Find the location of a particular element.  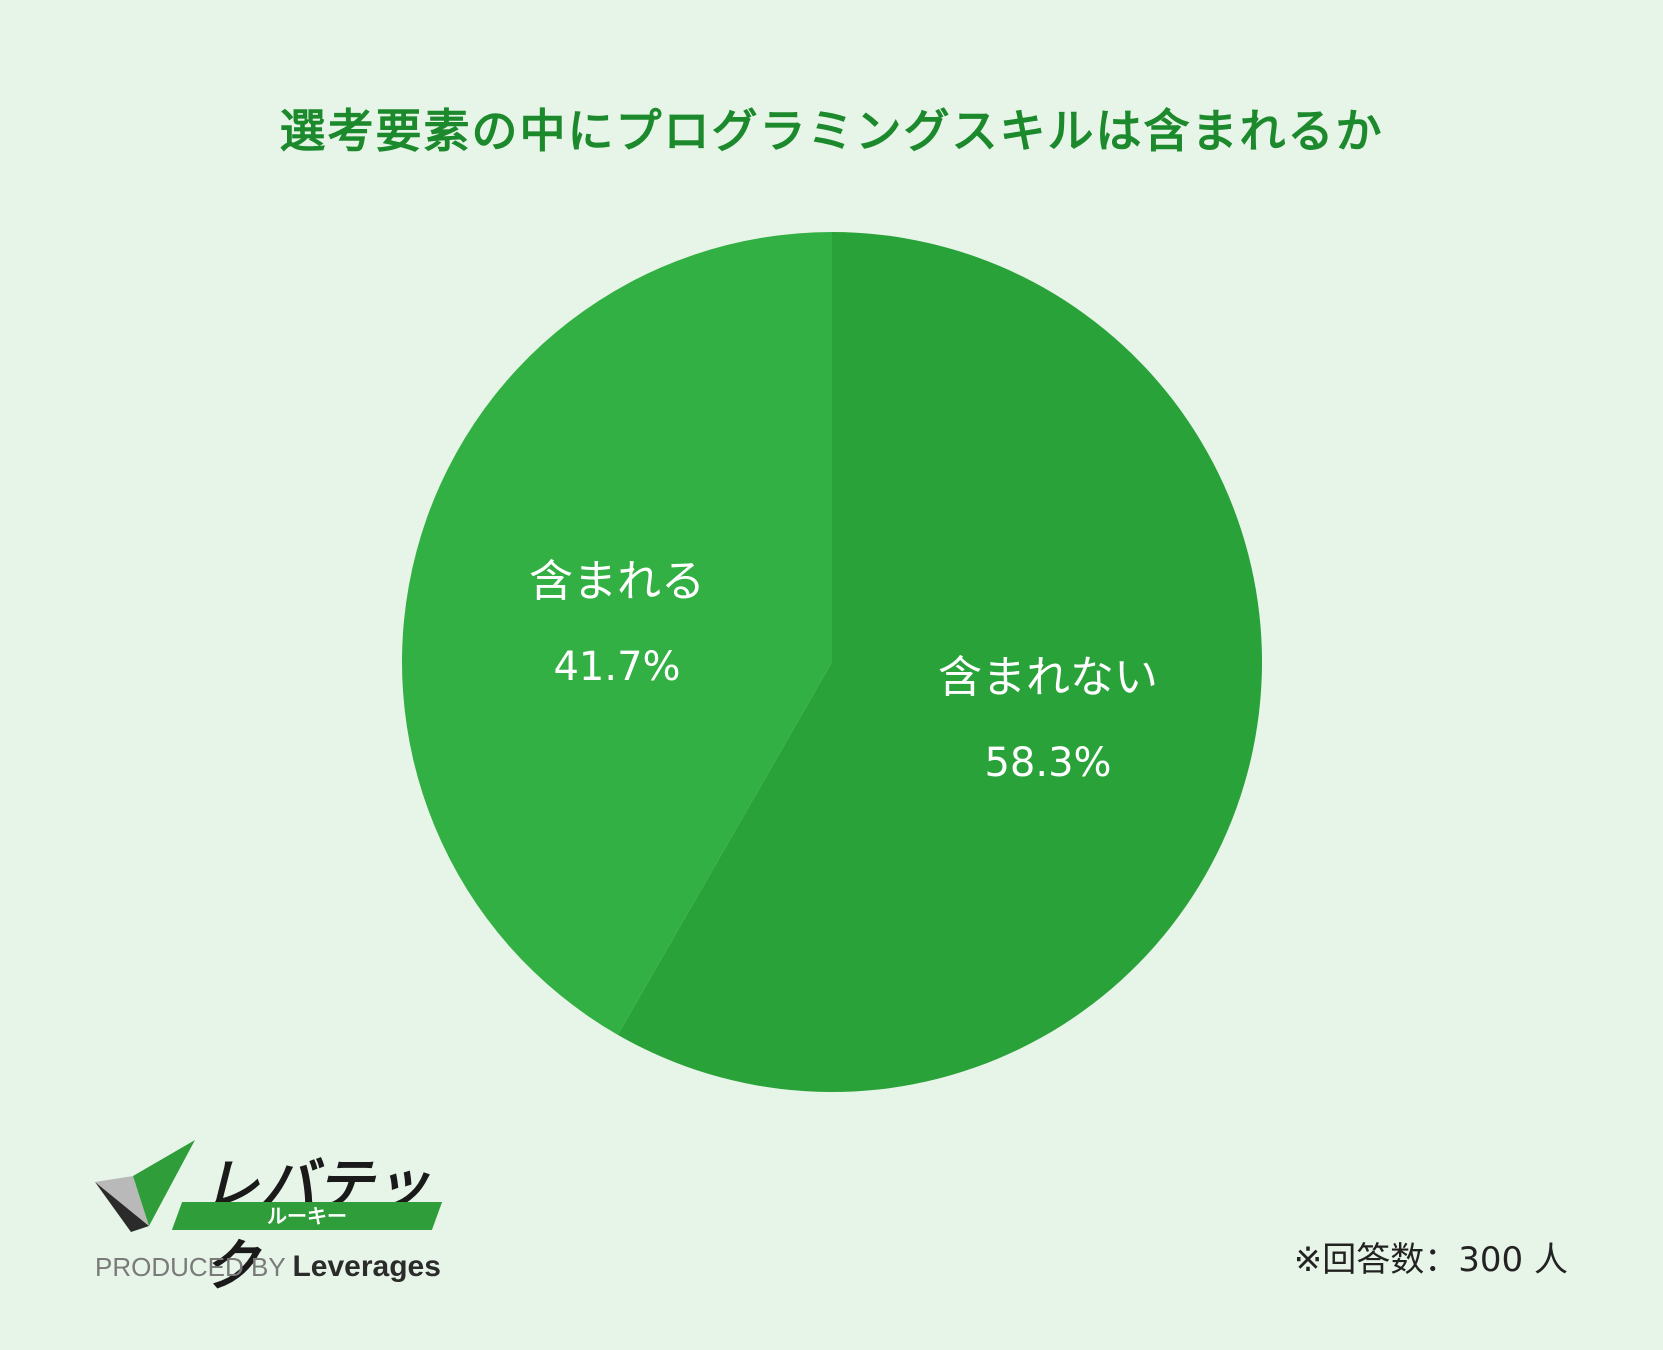

slice-value-label-1: 58.3% is located at coordinates (1047, 763).